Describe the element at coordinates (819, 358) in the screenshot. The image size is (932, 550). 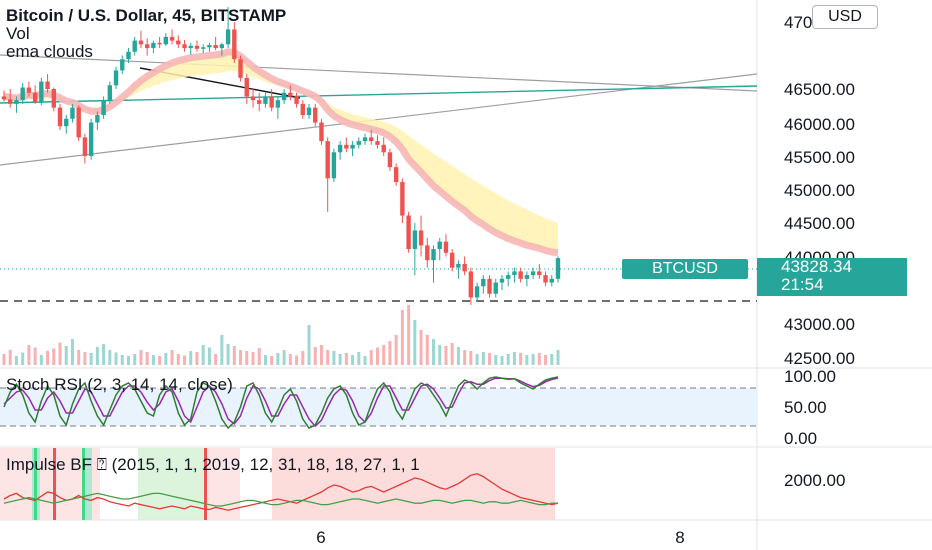
I see `price-axis-label: 42500.00` at that location.